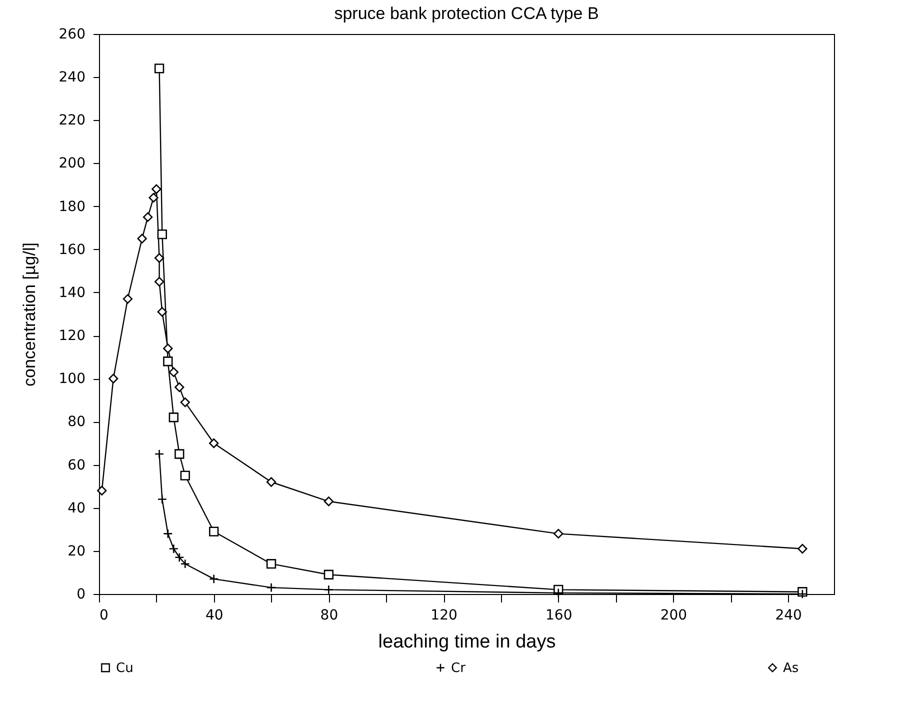 This screenshot has height=702, width=909. I want to click on x-axis-title: leaching time in days, so click(467, 642).